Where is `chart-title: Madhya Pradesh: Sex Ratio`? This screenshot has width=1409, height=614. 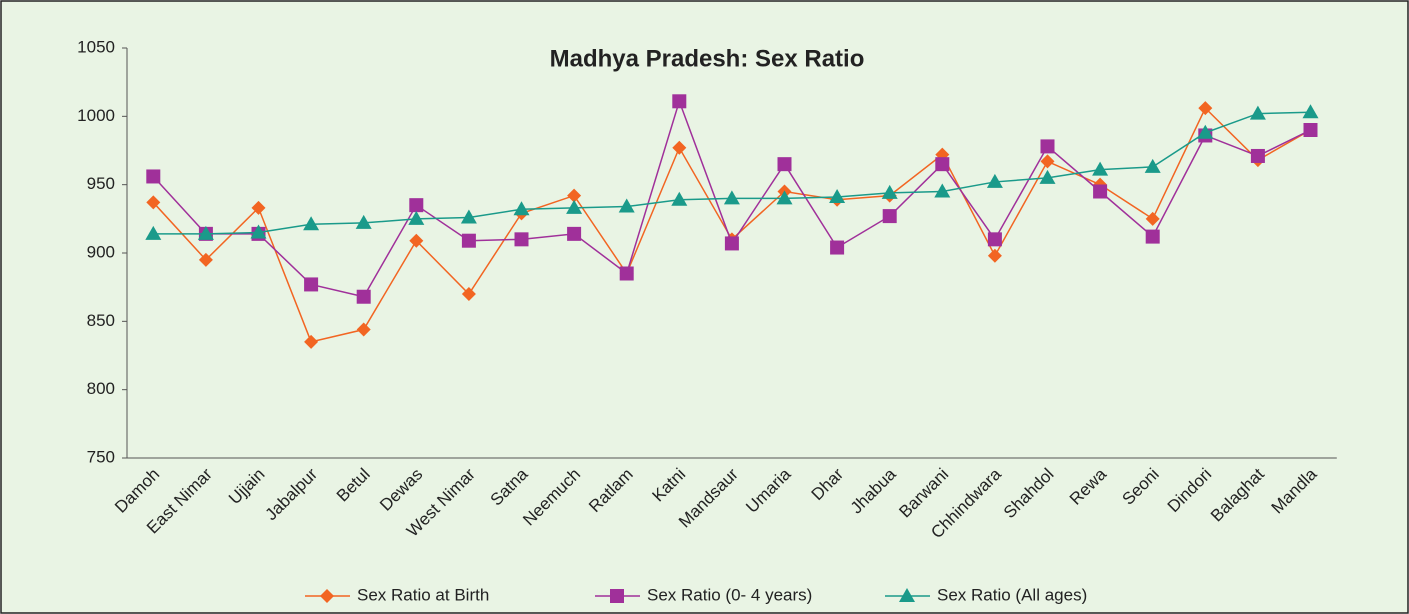
chart-title: Madhya Pradesh: Sex Ratio is located at coordinates (707, 58).